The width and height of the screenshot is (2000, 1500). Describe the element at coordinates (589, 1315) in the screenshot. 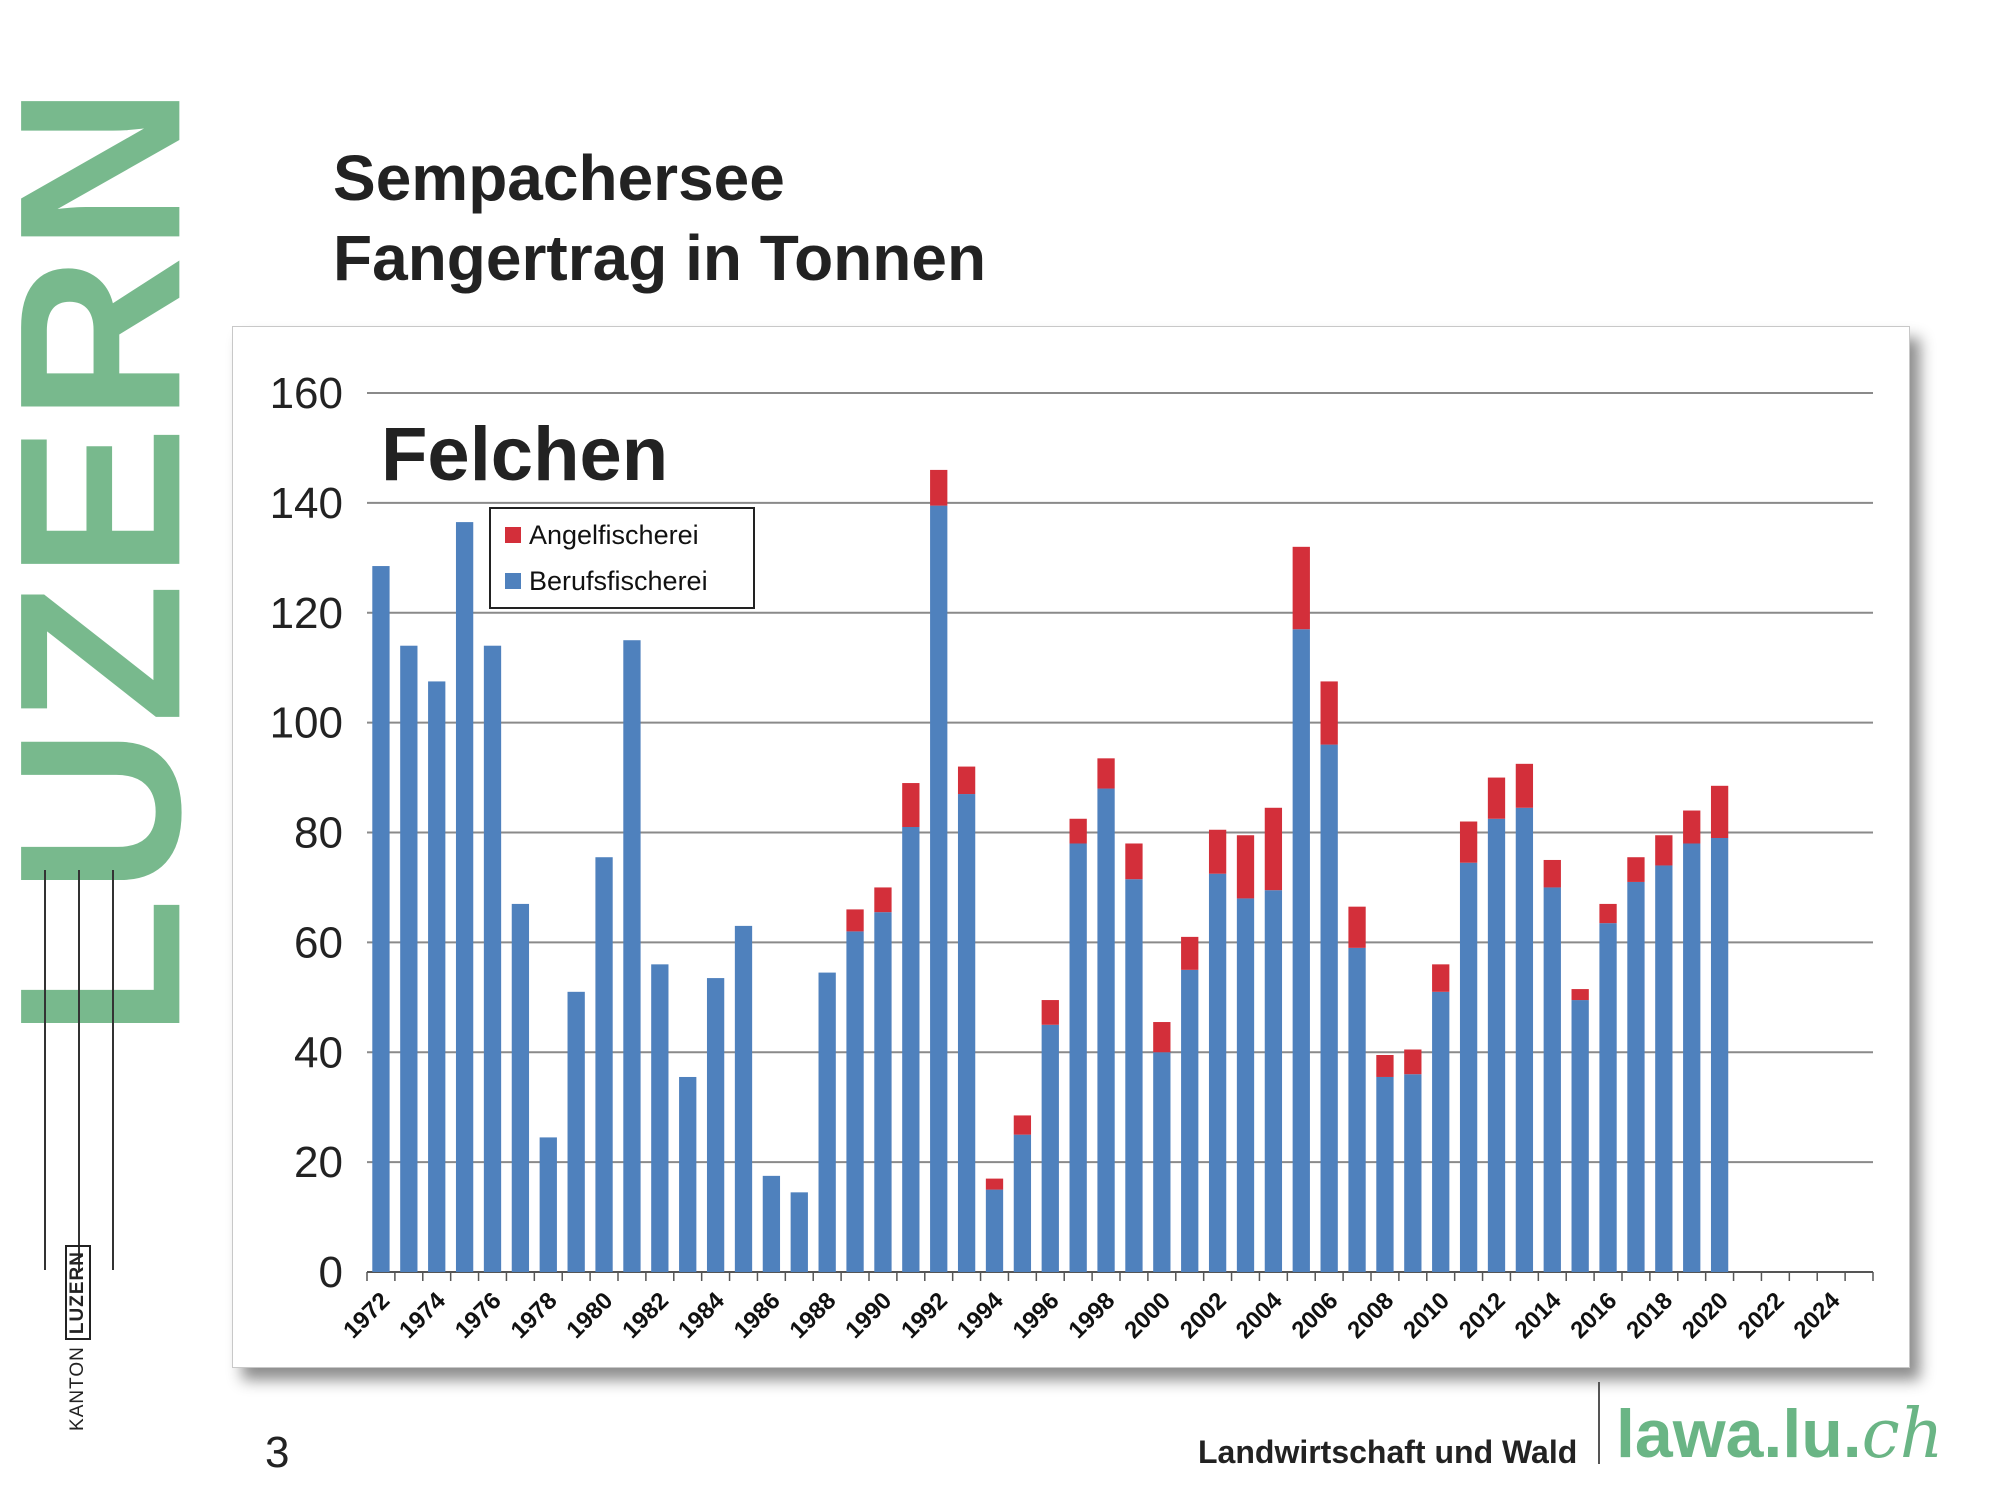

I see `x-tick-label: 1980` at that location.